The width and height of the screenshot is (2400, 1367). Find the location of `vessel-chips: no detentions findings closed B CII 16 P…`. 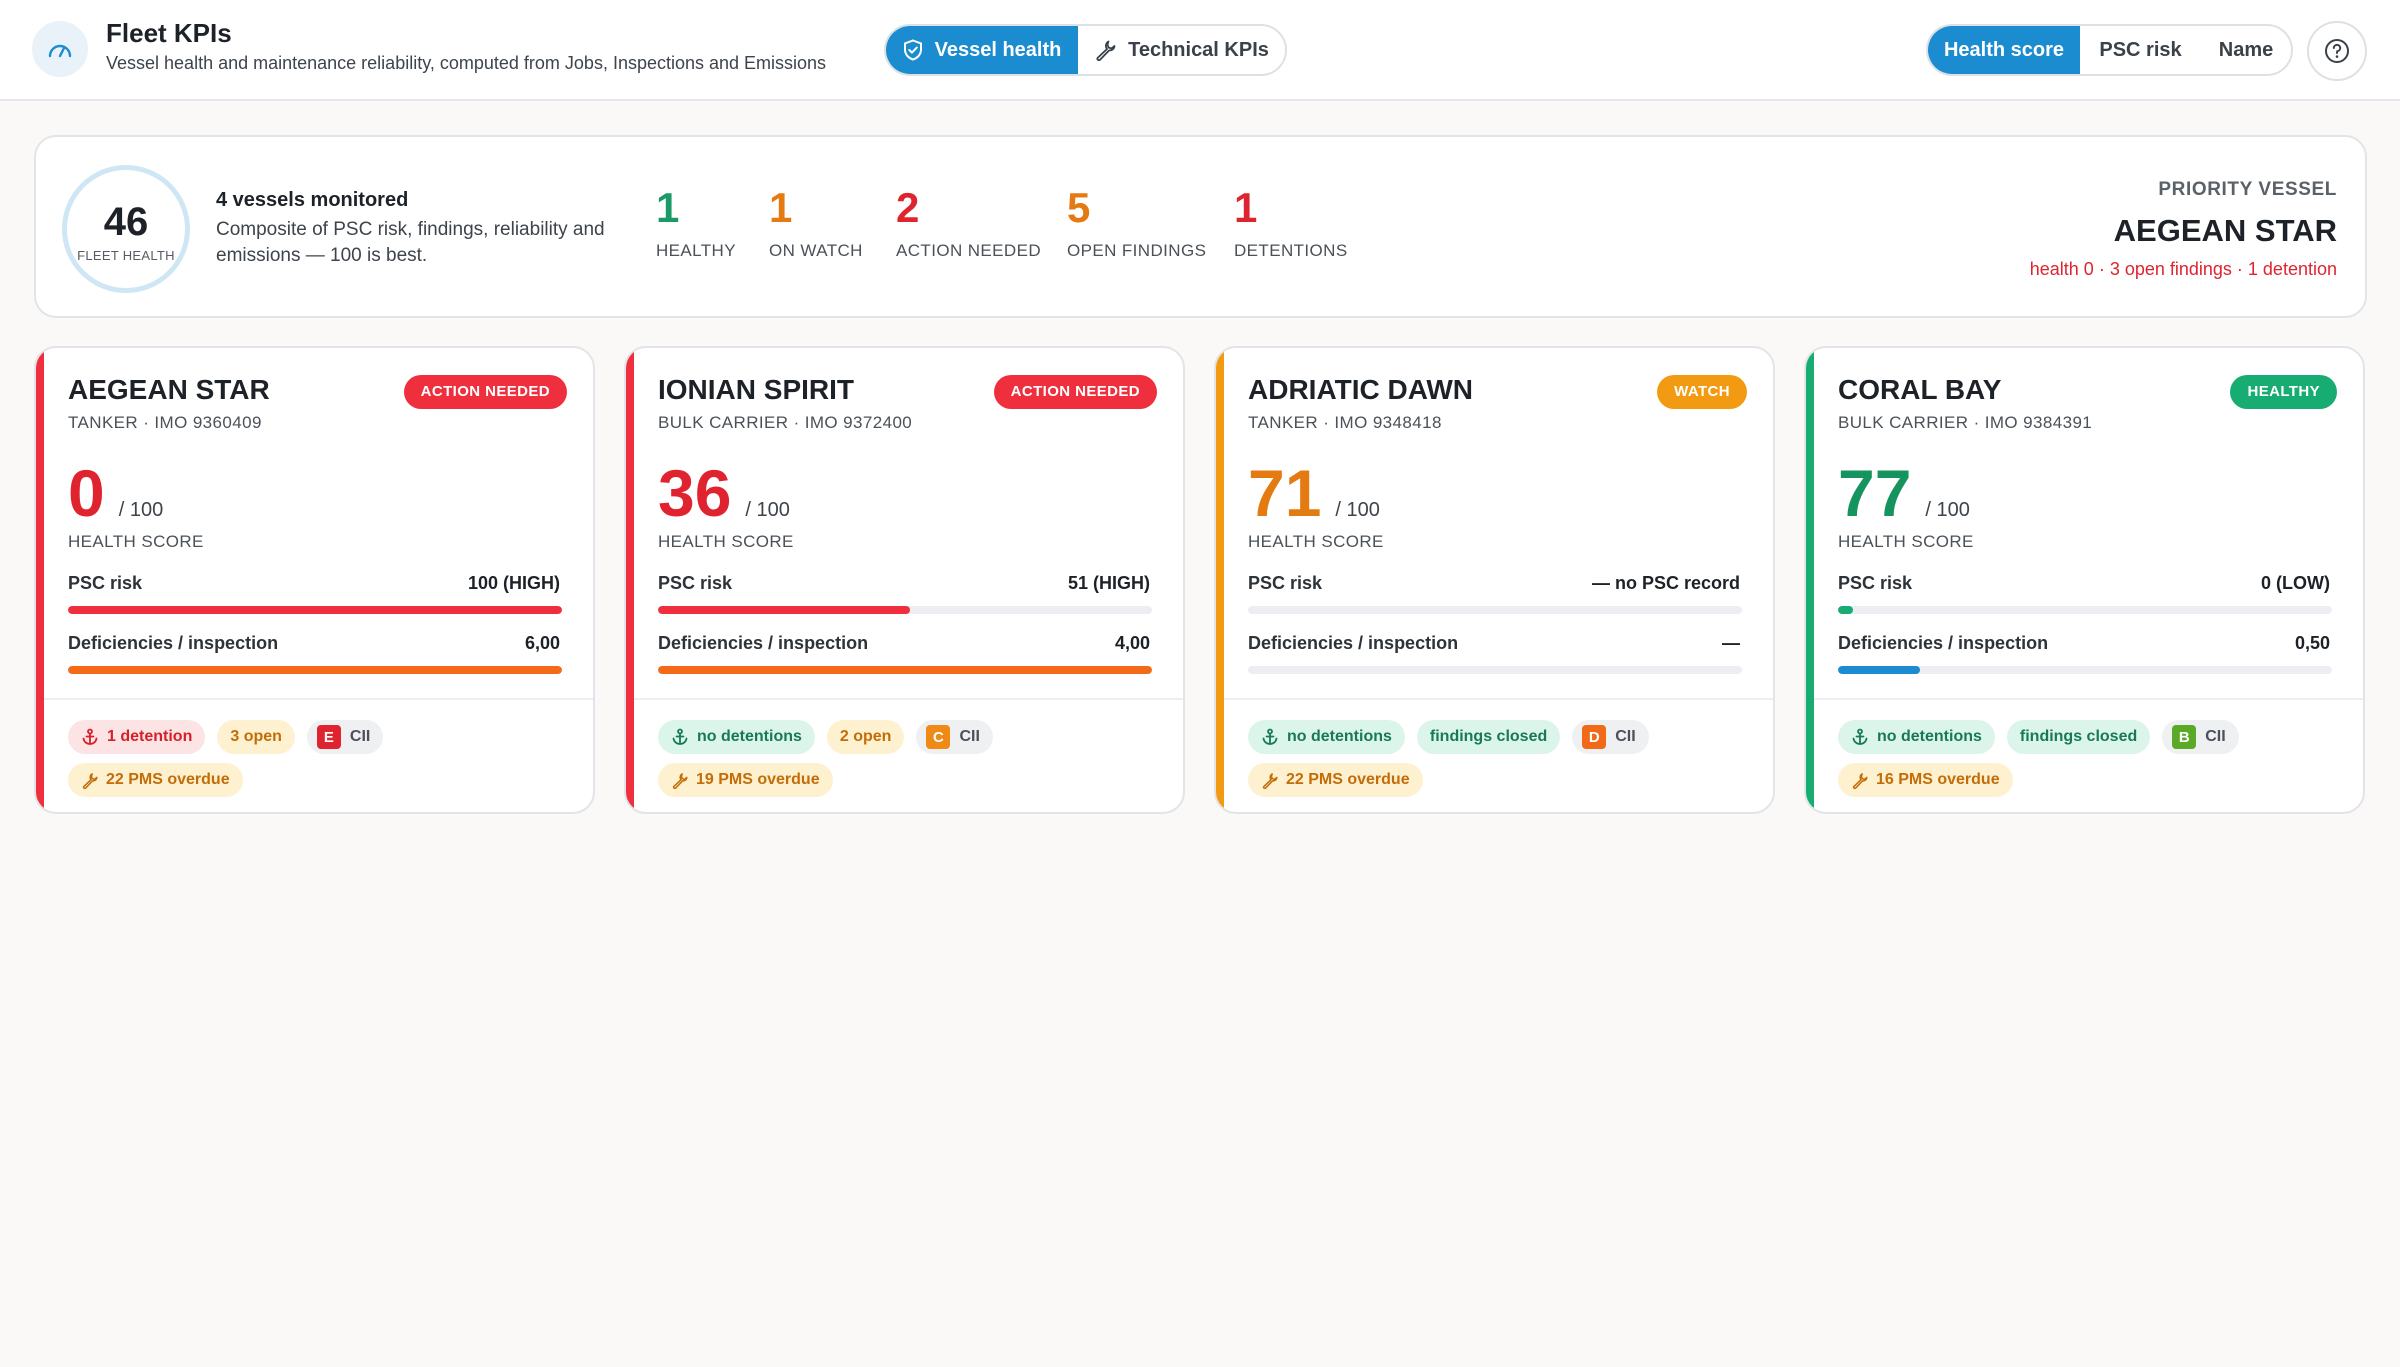

vessel-chips: no detentions findings closed B CII 16 P… is located at coordinates (2088, 758).